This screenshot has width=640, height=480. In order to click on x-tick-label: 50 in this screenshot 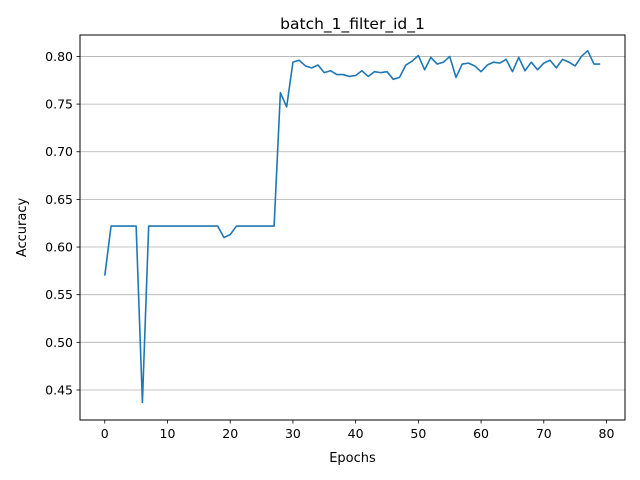, I will do `click(418, 433)`.